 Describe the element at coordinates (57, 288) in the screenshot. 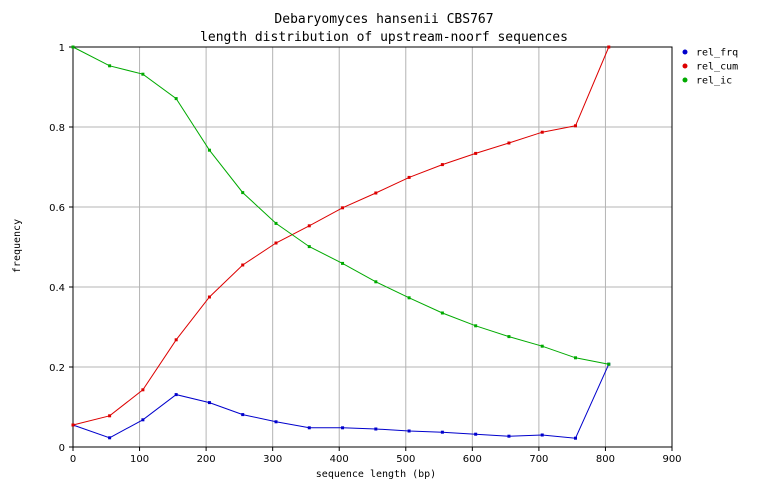

I see `y-tick-label: 0.4` at that location.